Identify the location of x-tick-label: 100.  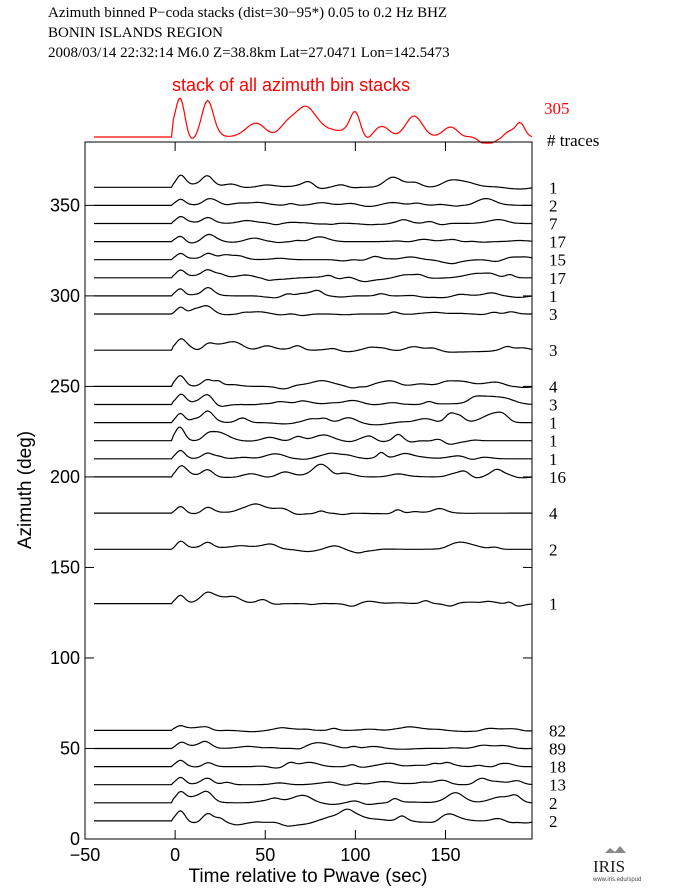
(355, 855).